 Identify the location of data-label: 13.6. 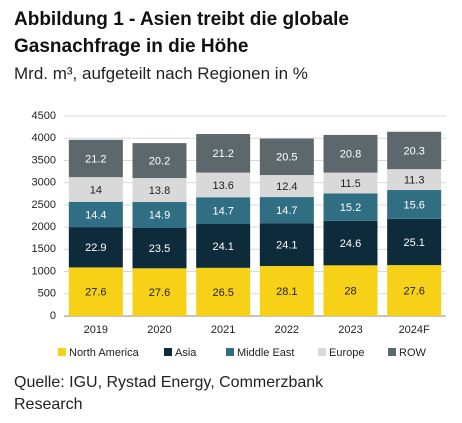
(222, 186).